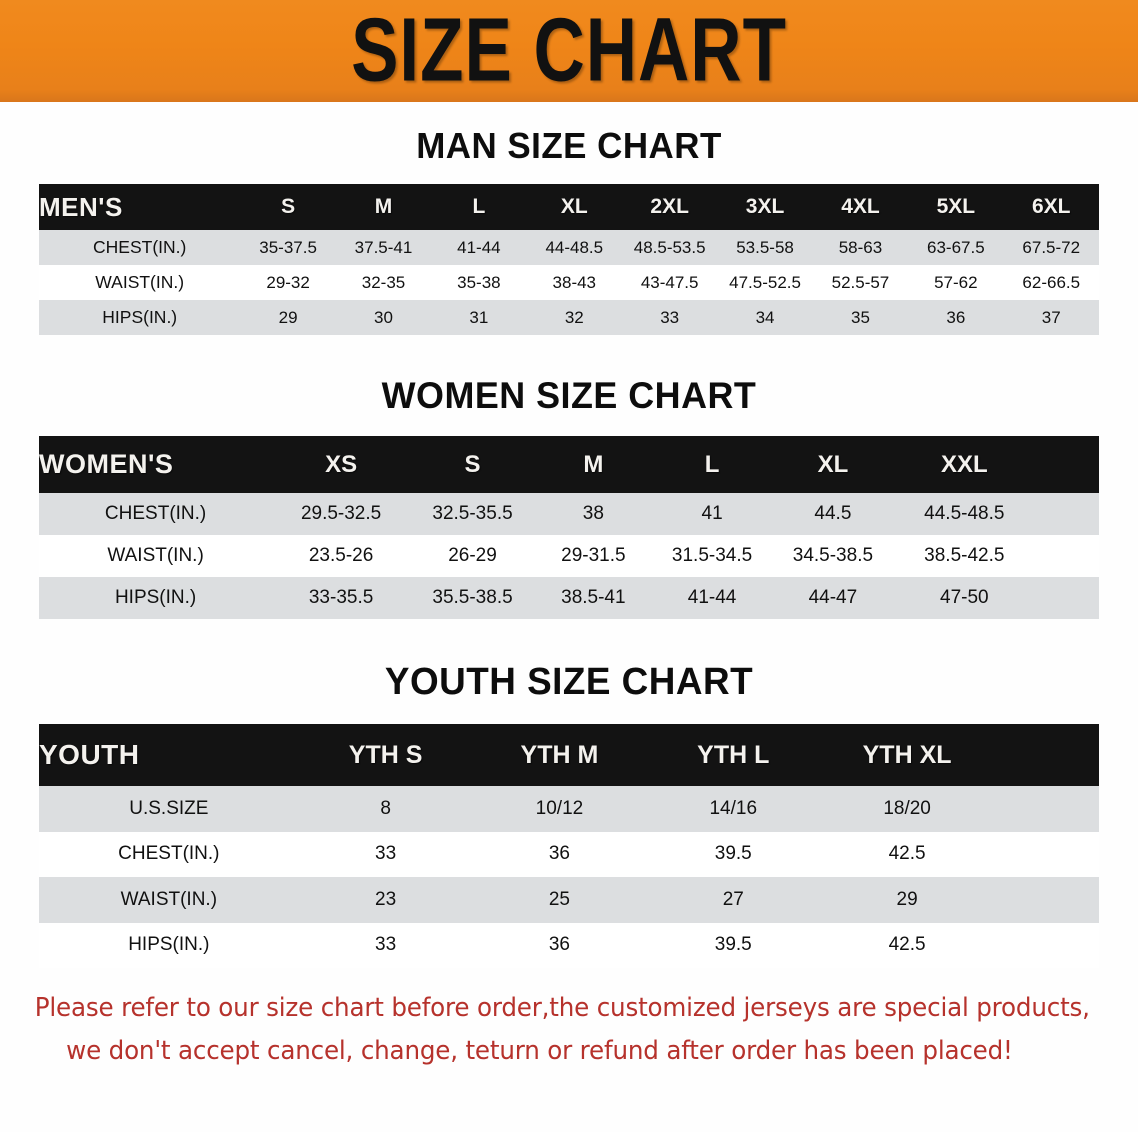 This screenshot has height=1132, width=1138. What do you see at coordinates (712, 514) in the screenshot?
I see `table-cell: 41` at bounding box center [712, 514].